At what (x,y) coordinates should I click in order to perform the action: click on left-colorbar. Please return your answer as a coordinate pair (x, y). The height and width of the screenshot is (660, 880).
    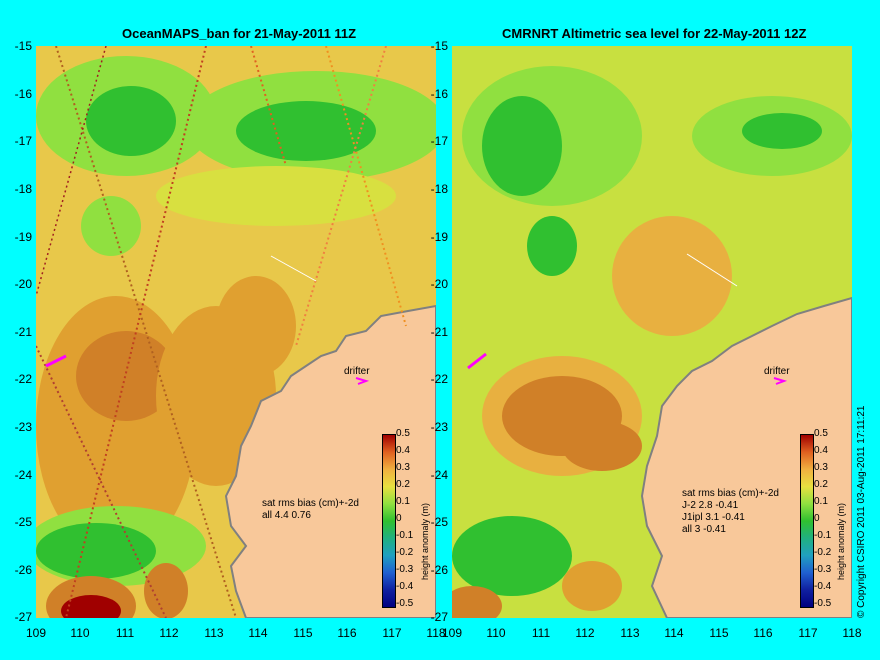
    Looking at the image, I should click on (389, 521).